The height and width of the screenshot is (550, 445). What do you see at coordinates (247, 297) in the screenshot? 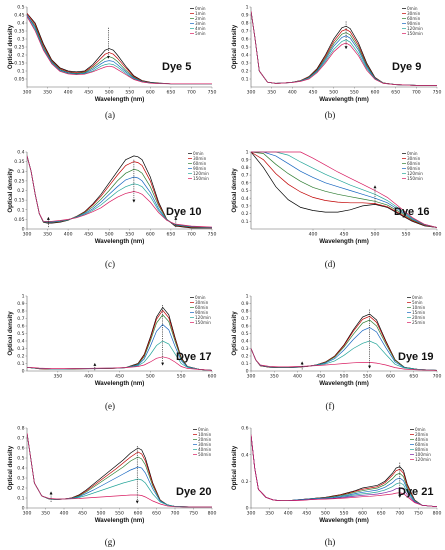
I see `y-tick-label: 1` at bounding box center [247, 297].